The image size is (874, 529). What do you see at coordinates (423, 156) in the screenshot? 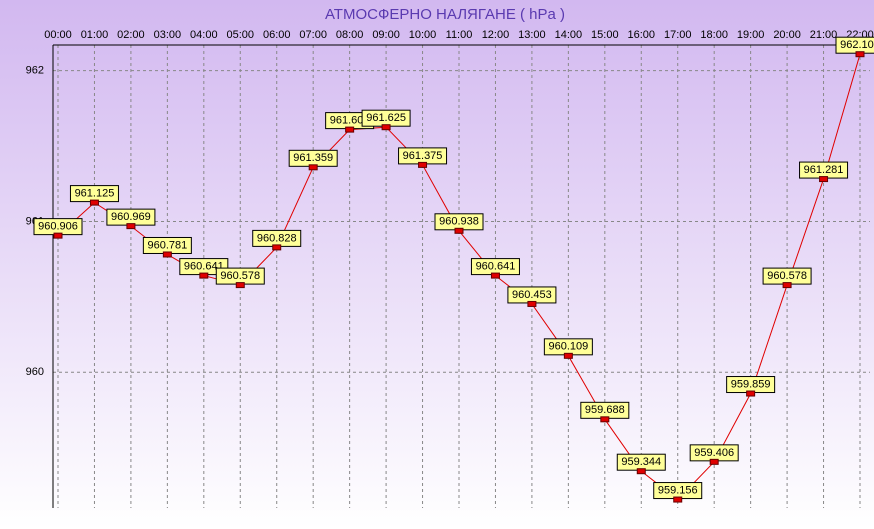
I see `data-label: 961.375` at bounding box center [423, 156].